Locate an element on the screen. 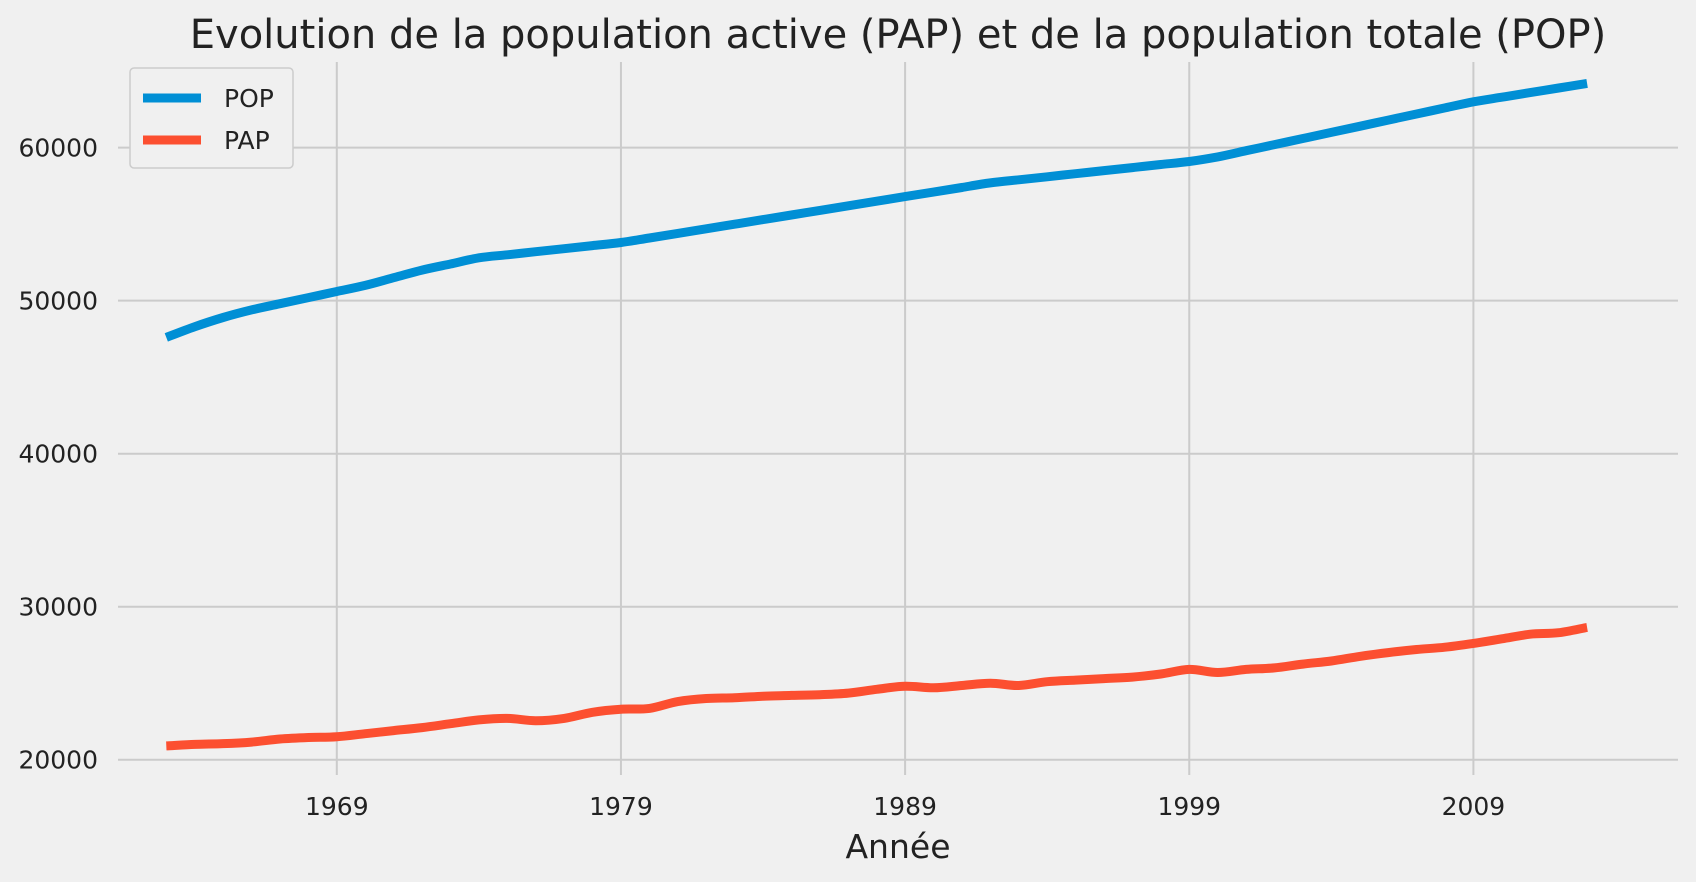  x-tick-labels: 1969 1979 1989 1999 2009 is located at coordinates (905, 806).